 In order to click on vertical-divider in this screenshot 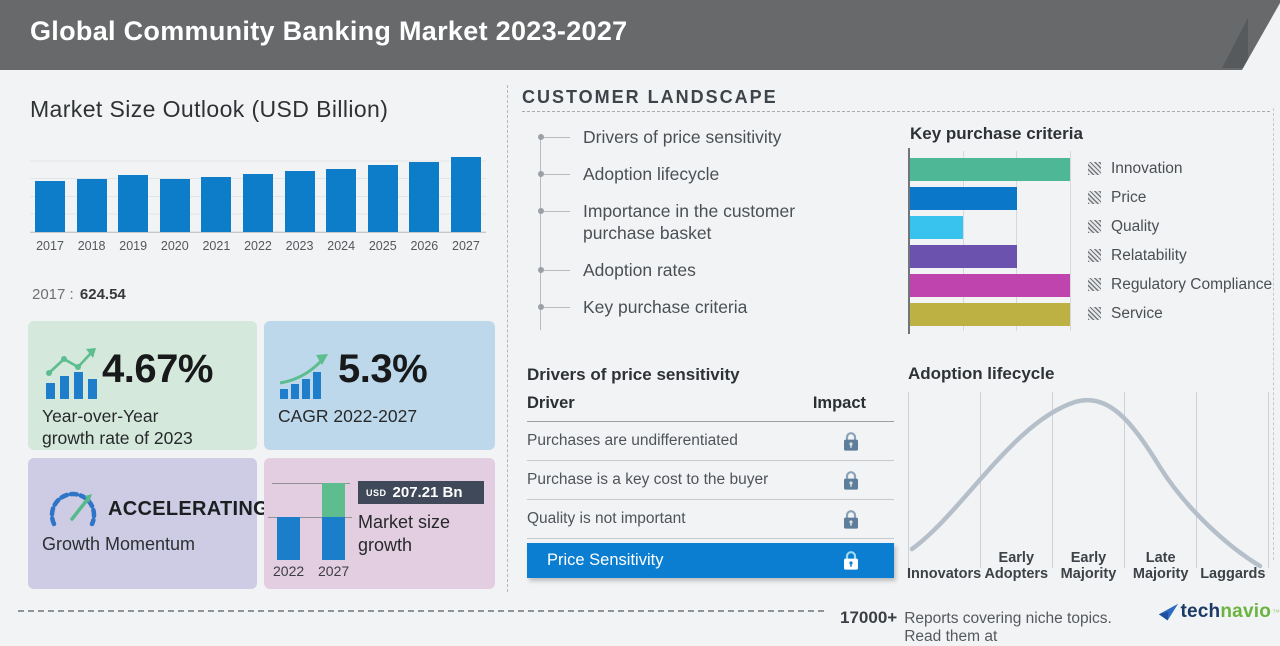, I will do `click(507, 338)`.